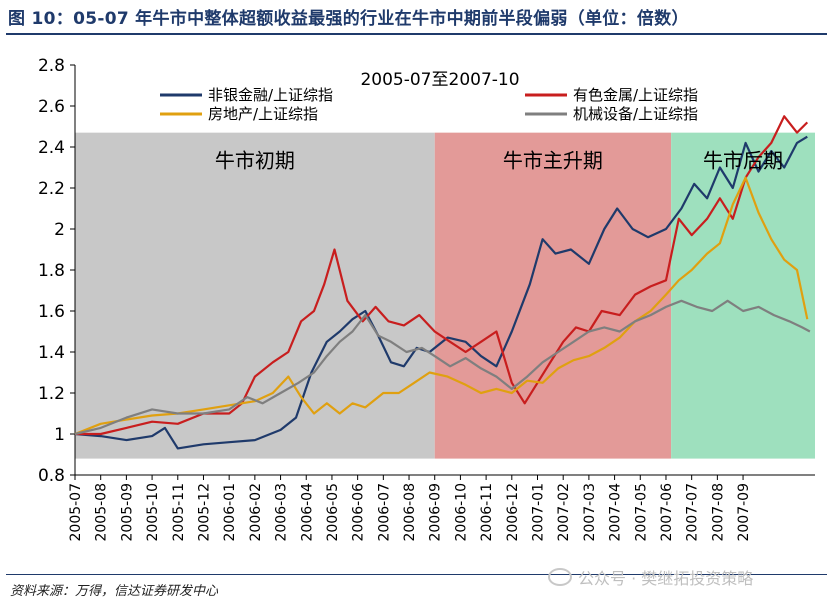 The width and height of the screenshot is (833, 606). What do you see at coordinates (560, 577) in the screenshot?
I see `wechat-icon` at bounding box center [560, 577].